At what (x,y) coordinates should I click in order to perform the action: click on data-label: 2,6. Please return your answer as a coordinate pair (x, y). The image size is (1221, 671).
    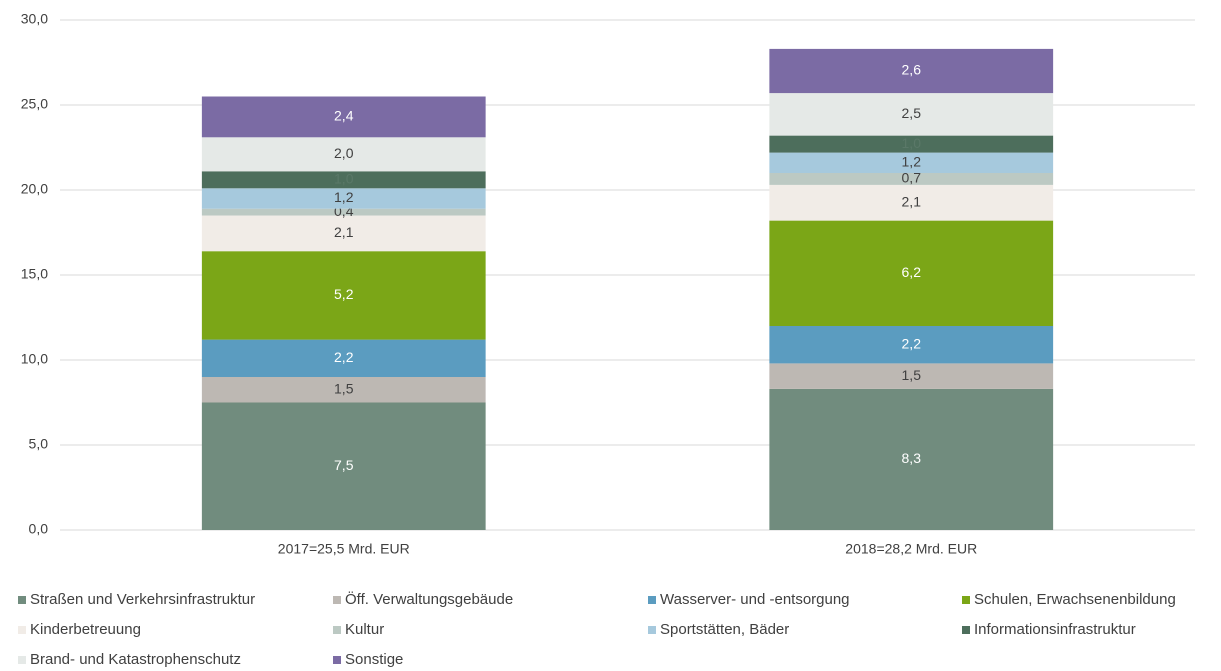
    Looking at the image, I should click on (912, 70).